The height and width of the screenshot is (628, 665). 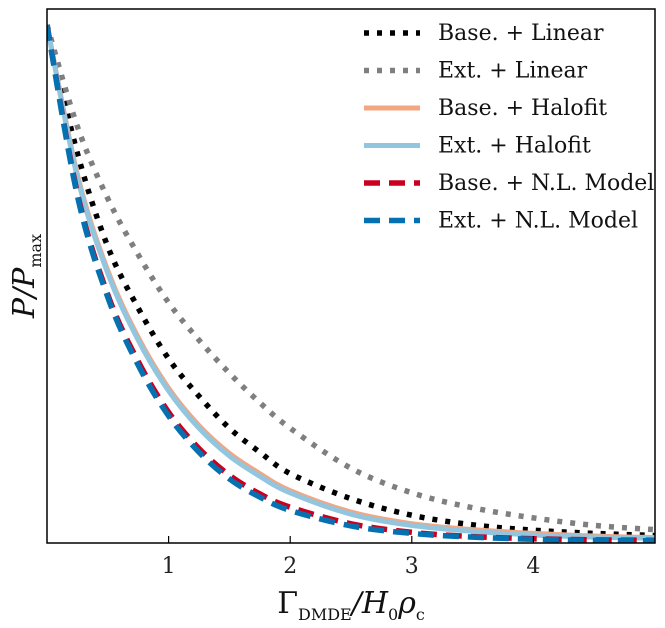 I want to click on x-tick-label-4: 4, so click(x=533, y=566).